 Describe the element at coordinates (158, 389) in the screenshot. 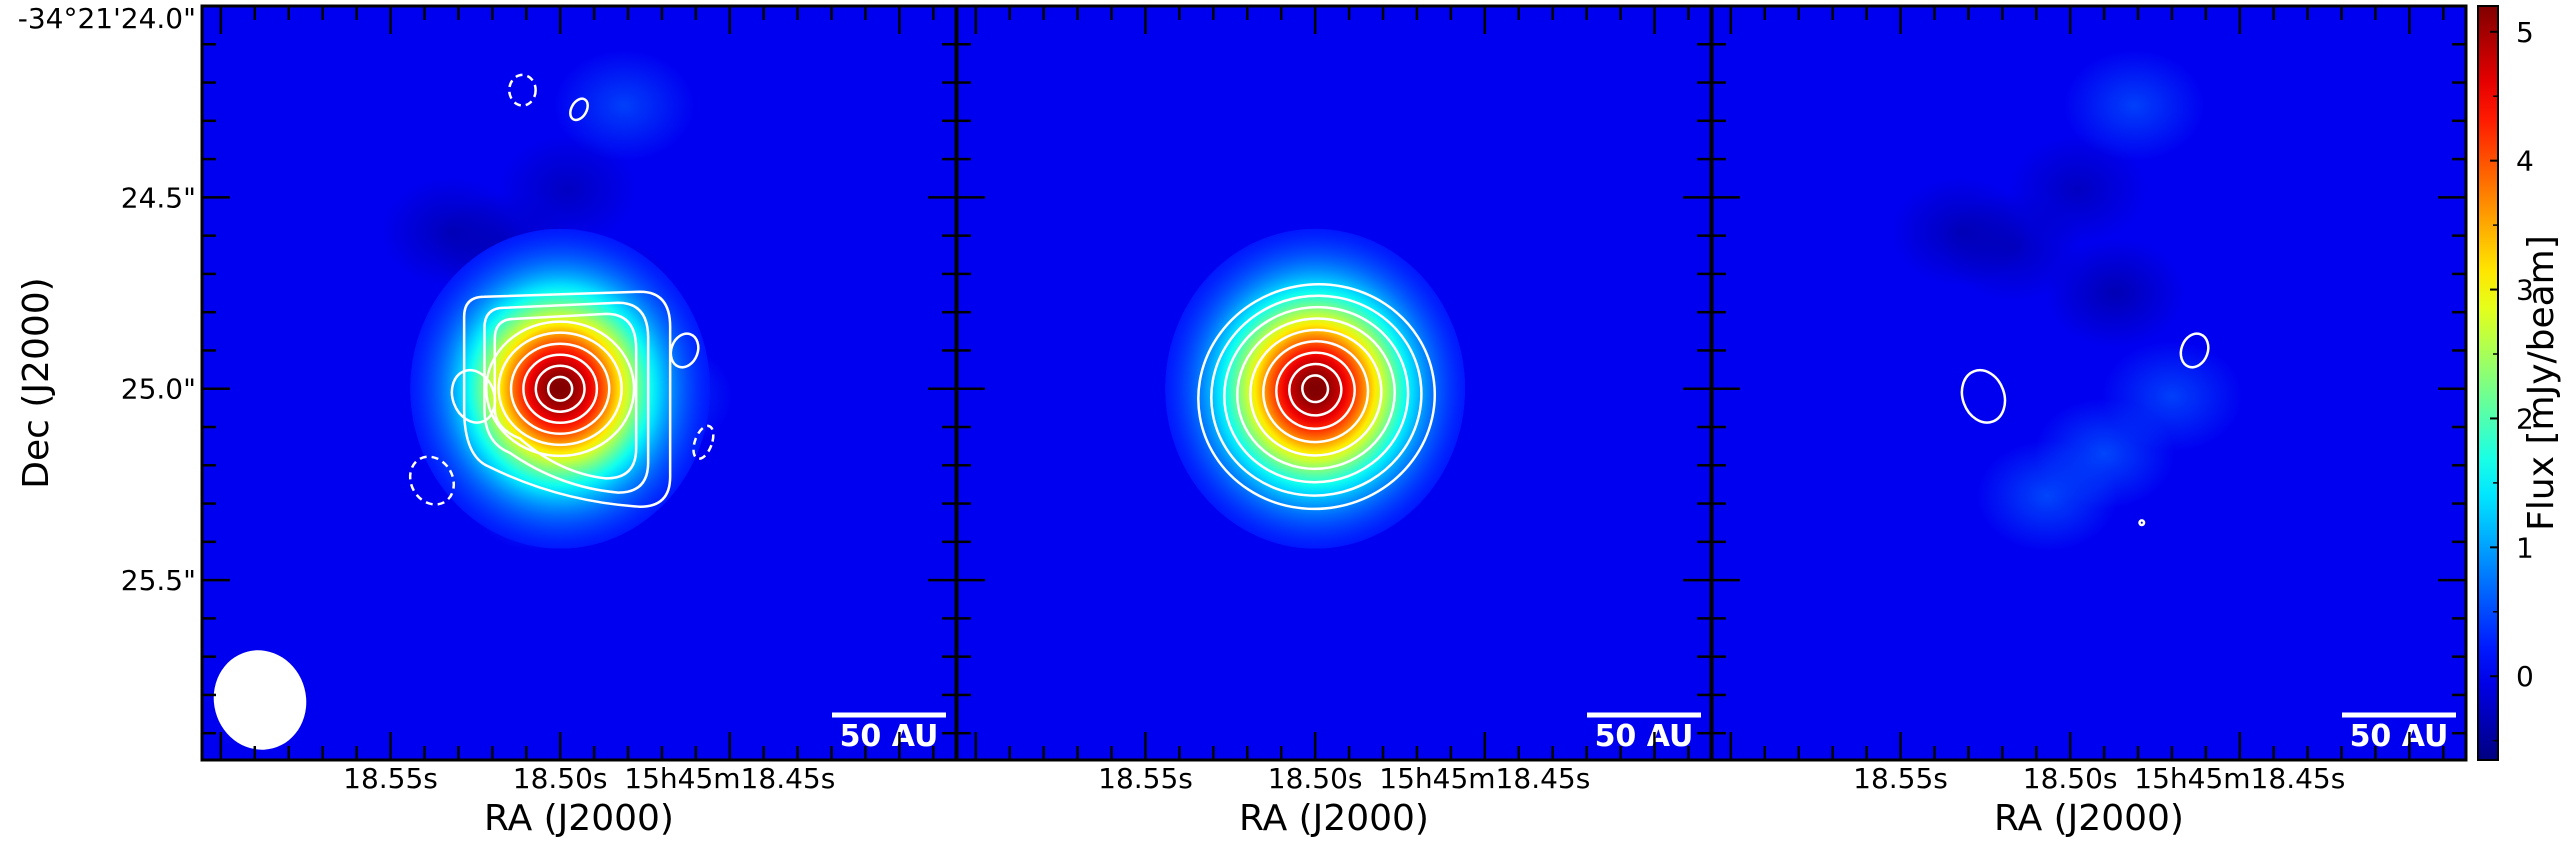

I see `y-tick-label: 25.0"` at that location.